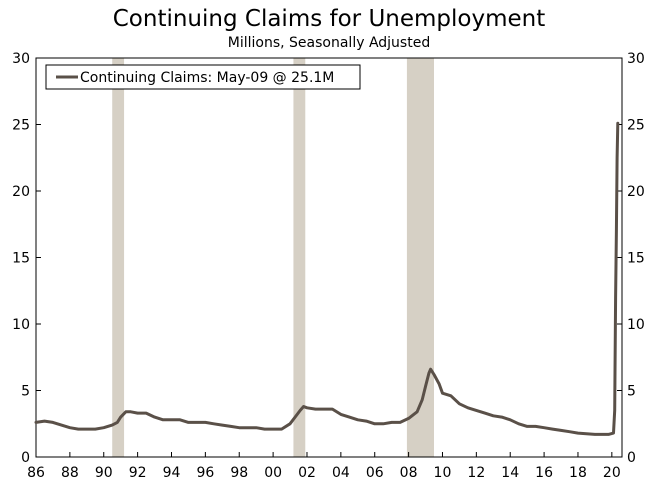  Describe the element at coordinates (631, 458) in the screenshot. I see `y-tick-label-right: 0` at that location.